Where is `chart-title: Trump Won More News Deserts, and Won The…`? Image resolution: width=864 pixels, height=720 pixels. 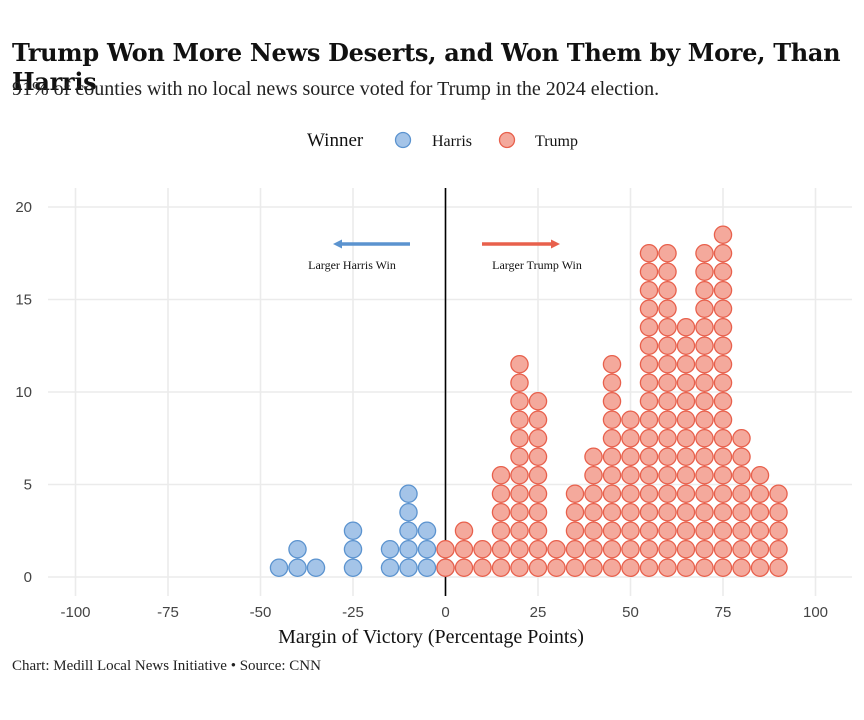
chart-title: Trump Won More News Deserts, and Won The… is located at coordinates (426, 67).